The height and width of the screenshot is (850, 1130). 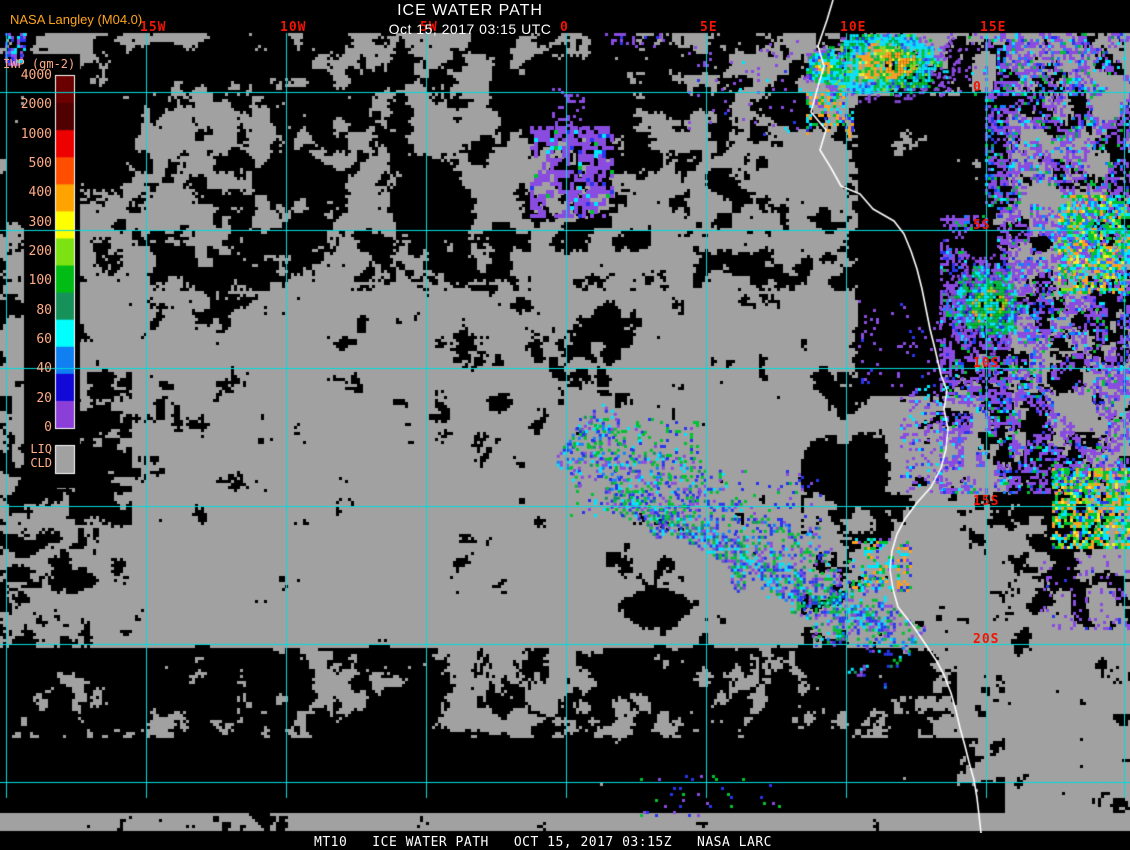 I want to click on legend-value-60: 60, so click(x=44, y=339).